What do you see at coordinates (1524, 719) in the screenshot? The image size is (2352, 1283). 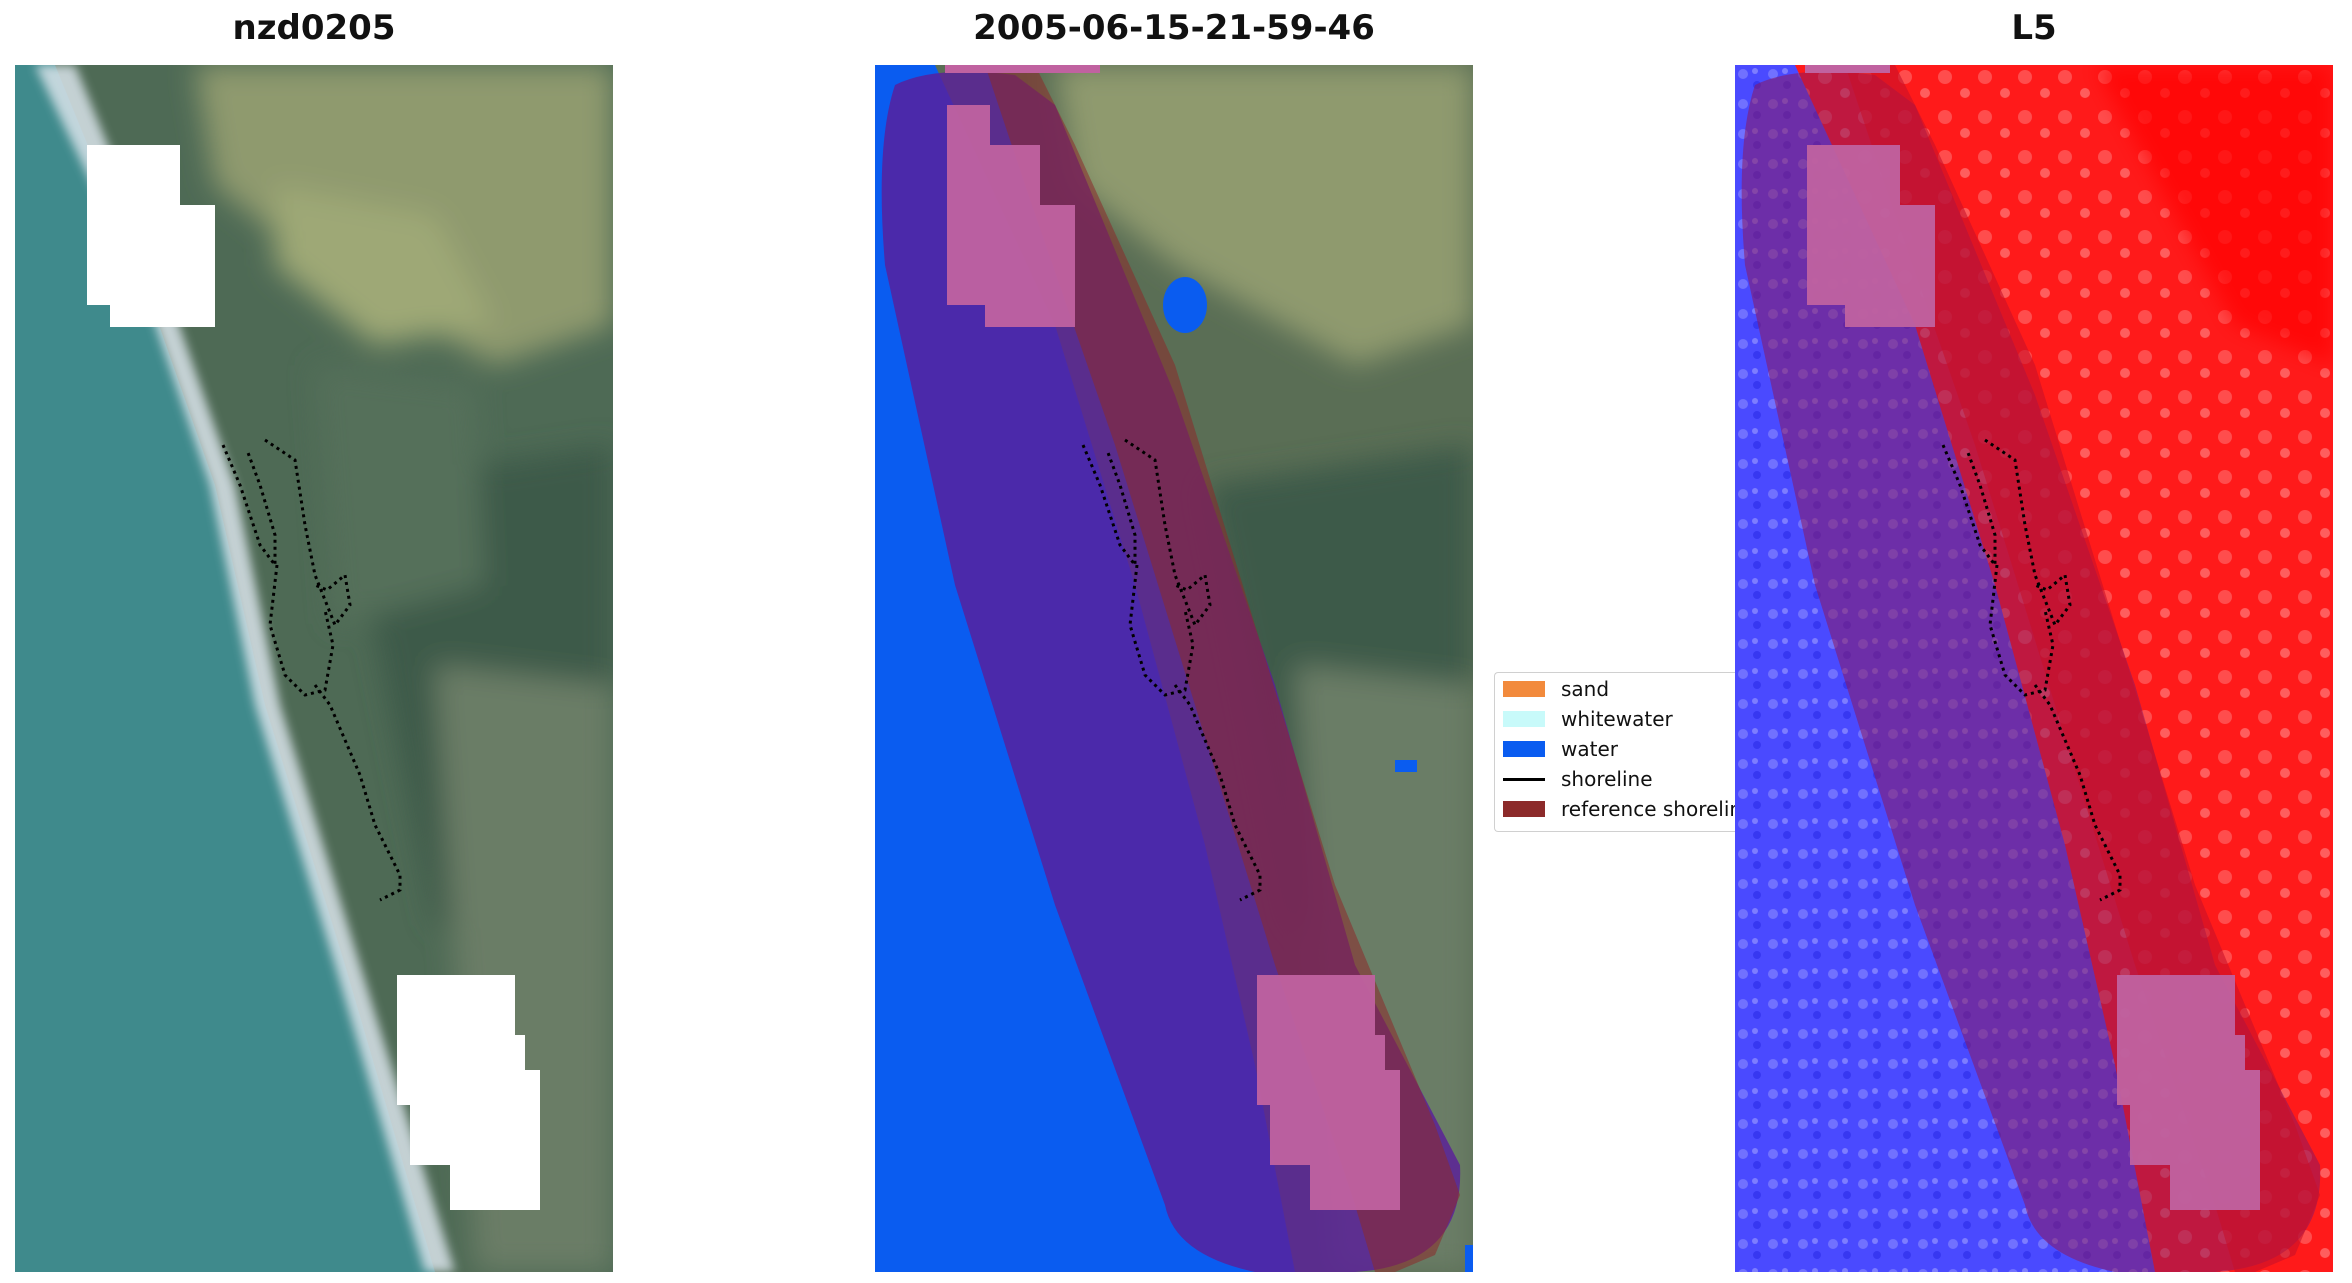 I see `legend-swatch-whitewater` at bounding box center [1524, 719].